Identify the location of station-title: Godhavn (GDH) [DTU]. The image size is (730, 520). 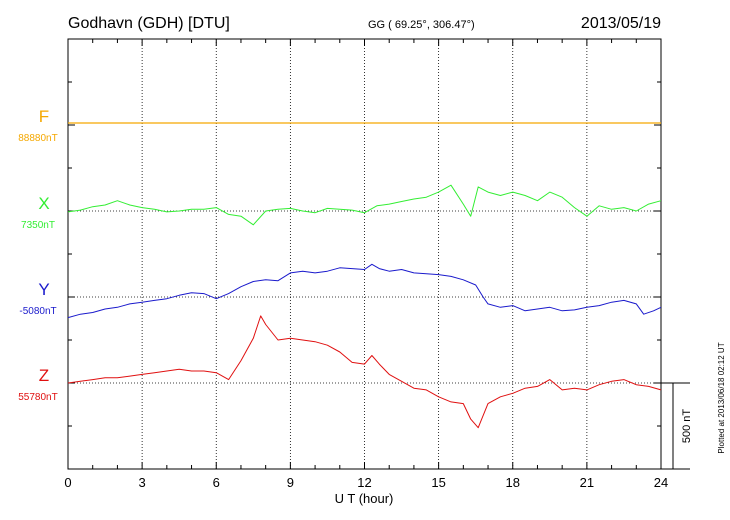
(149, 23).